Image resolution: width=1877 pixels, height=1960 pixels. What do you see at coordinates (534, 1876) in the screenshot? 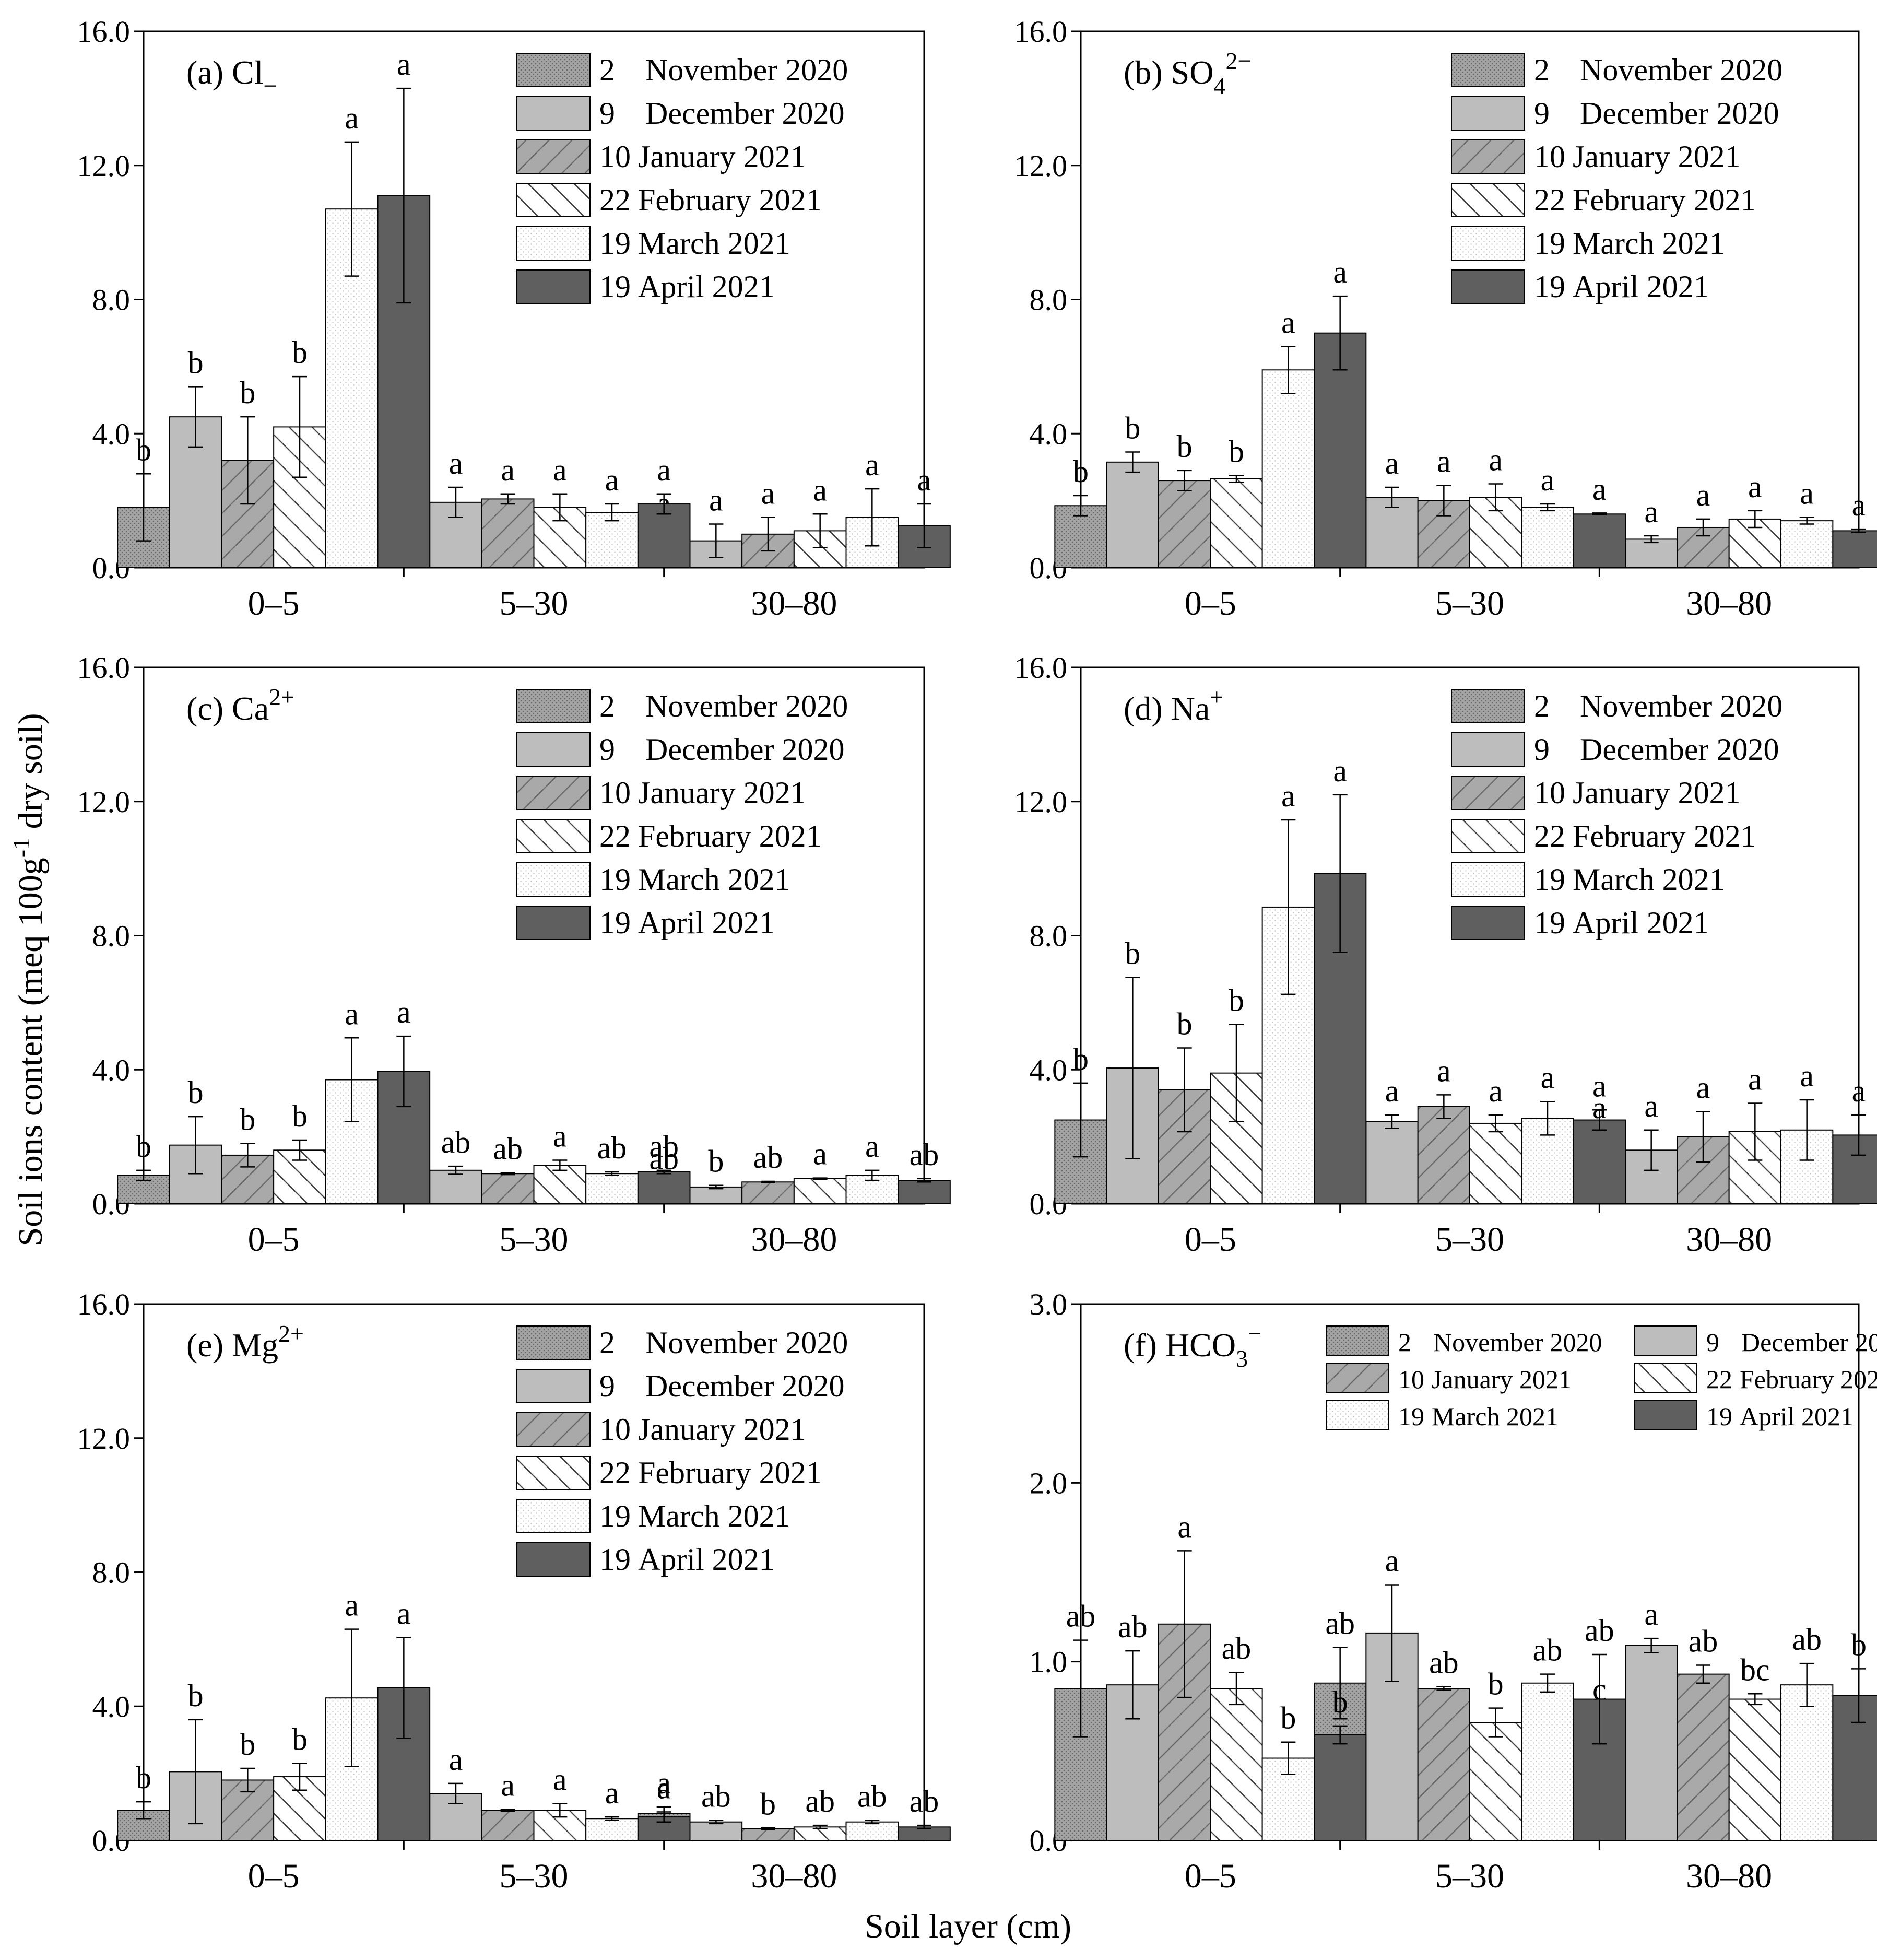
I see `x-category-label: 5–30` at bounding box center [534, 1876].